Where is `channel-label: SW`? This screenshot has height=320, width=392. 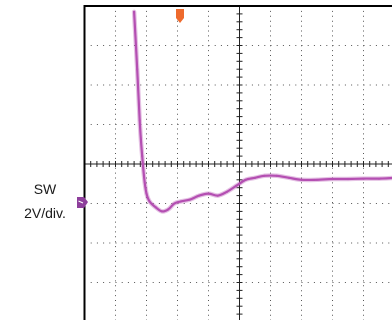
channel-label: SW is located at coordinates (45, 189).